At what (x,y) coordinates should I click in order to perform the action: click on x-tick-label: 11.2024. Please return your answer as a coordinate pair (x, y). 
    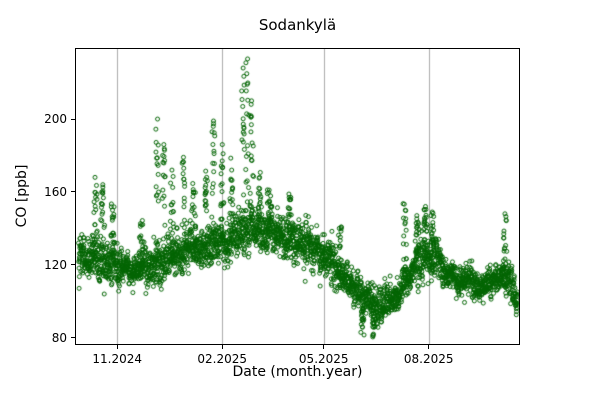
    Looking at the image, I should click on (117, 359).